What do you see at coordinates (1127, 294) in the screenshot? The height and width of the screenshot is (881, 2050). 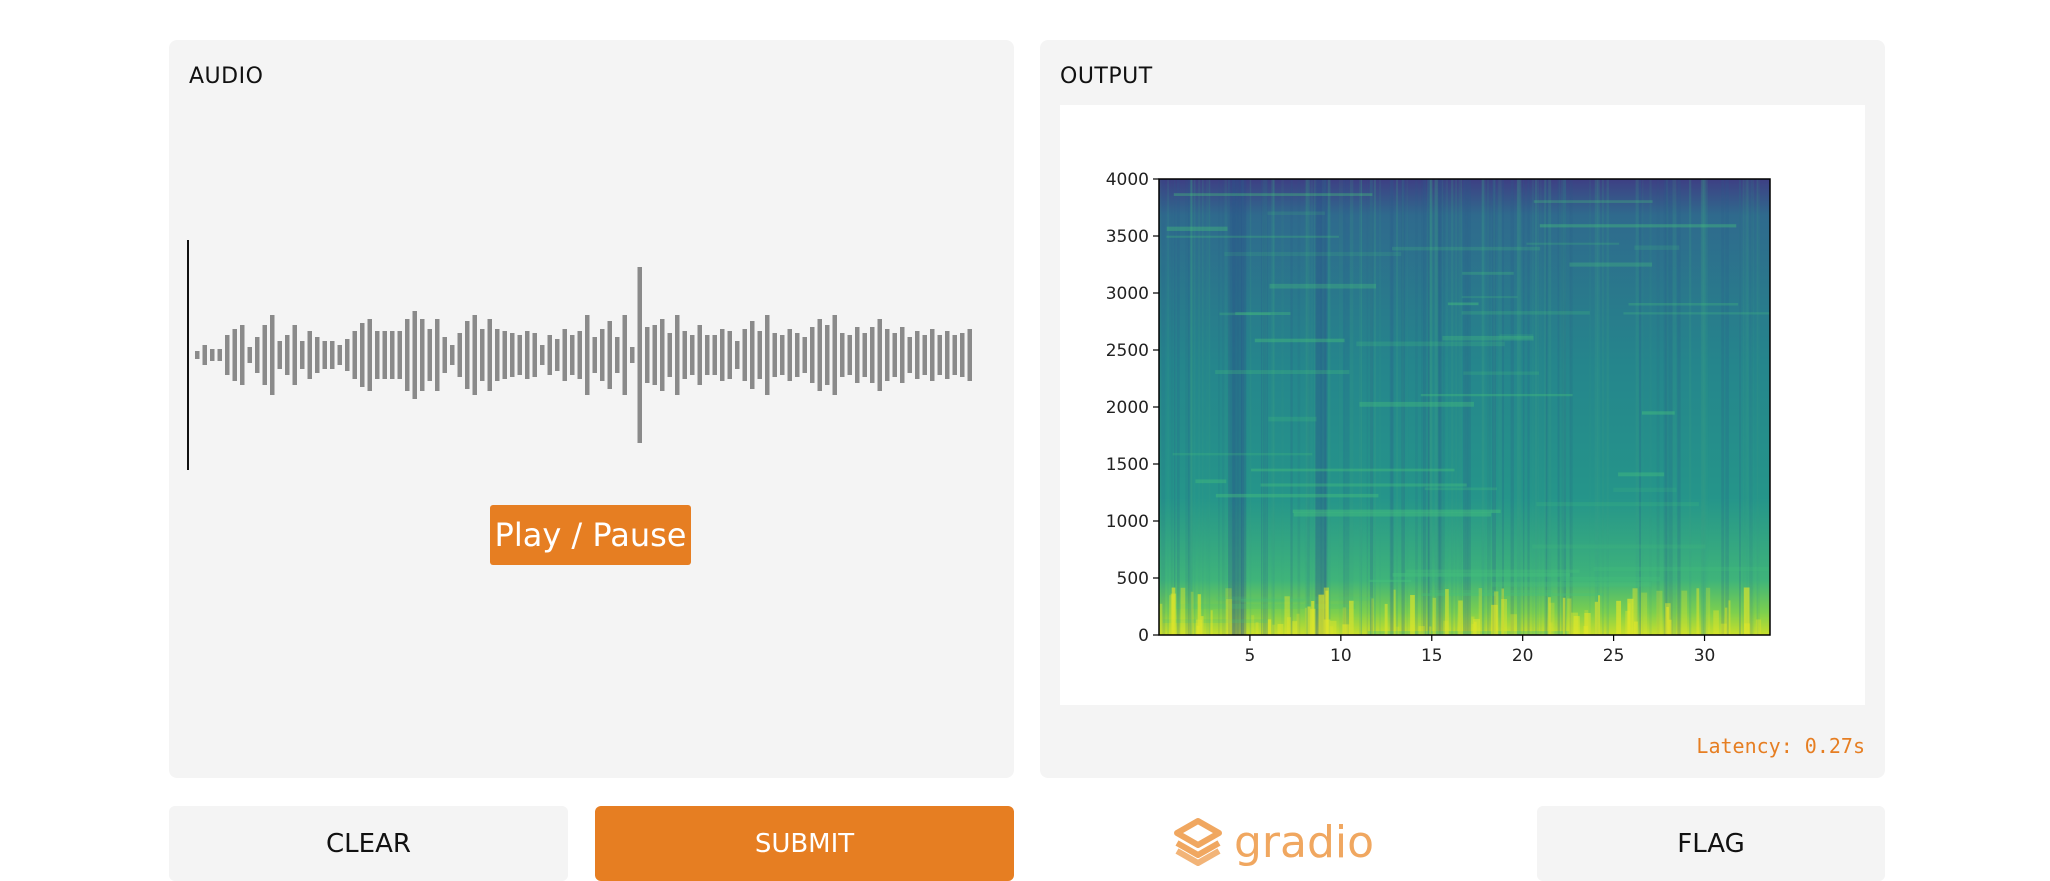 I see `y-tick-label: 3000` at bounding box center [1127, 294].